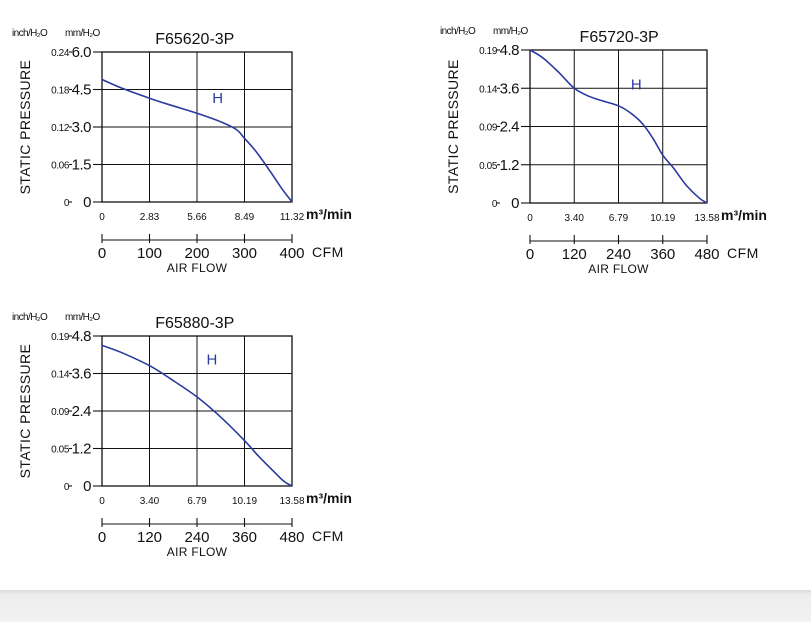 The height and width of the screenshot is (622, 811). I want to click on y-tick-label-mm: 1.5, so click(82, 165).